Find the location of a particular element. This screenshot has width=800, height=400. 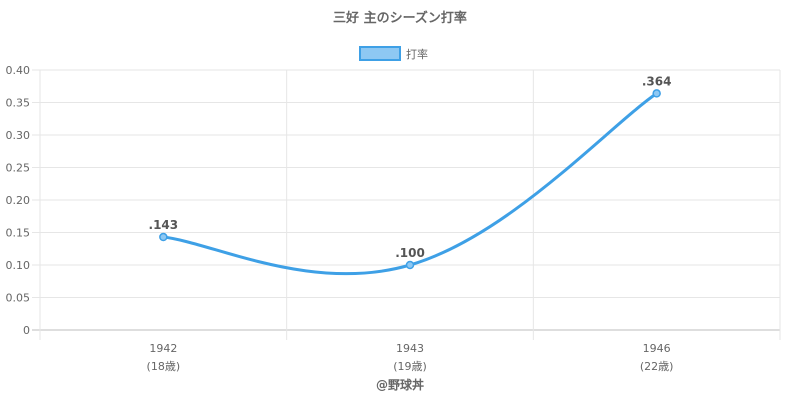

y-tick-label: 0 is located at coordinates (26, 330).